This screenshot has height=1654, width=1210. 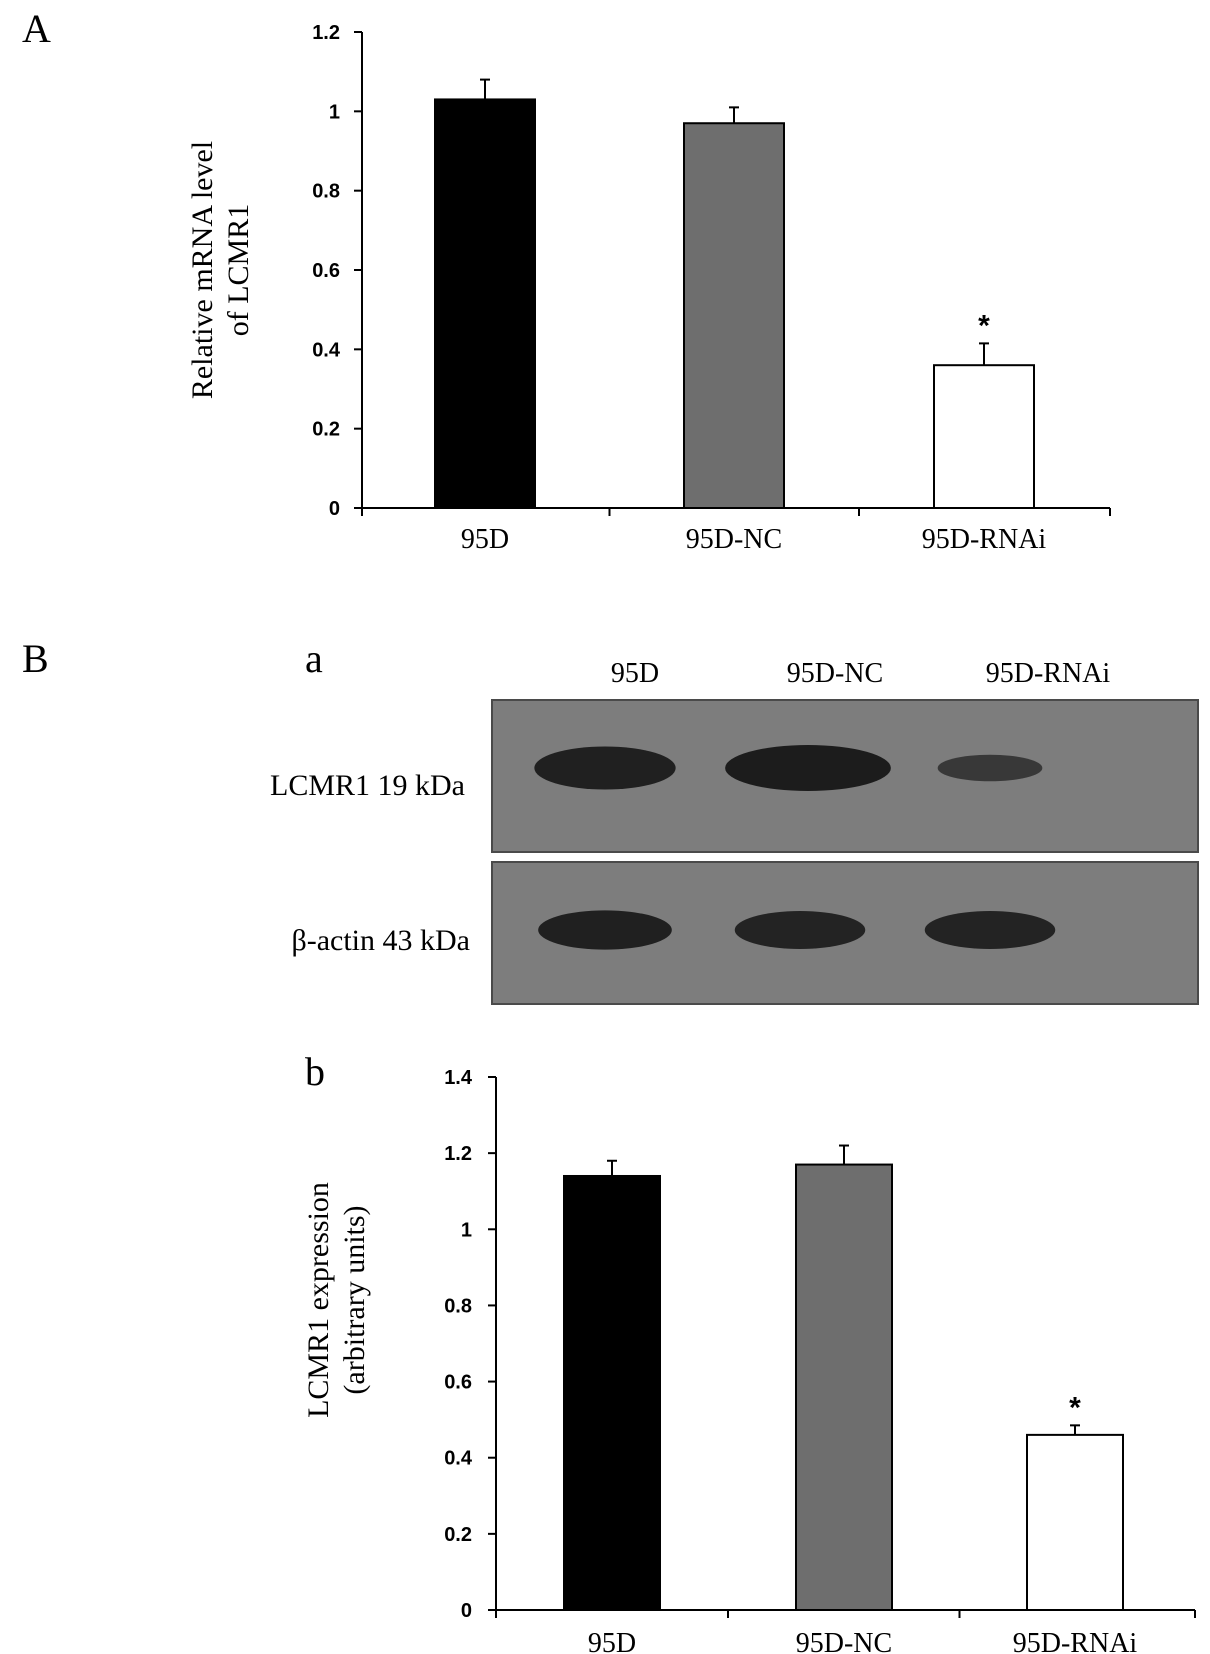 What do you see at coordinates (315, 1071) in the screenshot?
I see `panel-label-b: b` at bounding box center [315, 1071].